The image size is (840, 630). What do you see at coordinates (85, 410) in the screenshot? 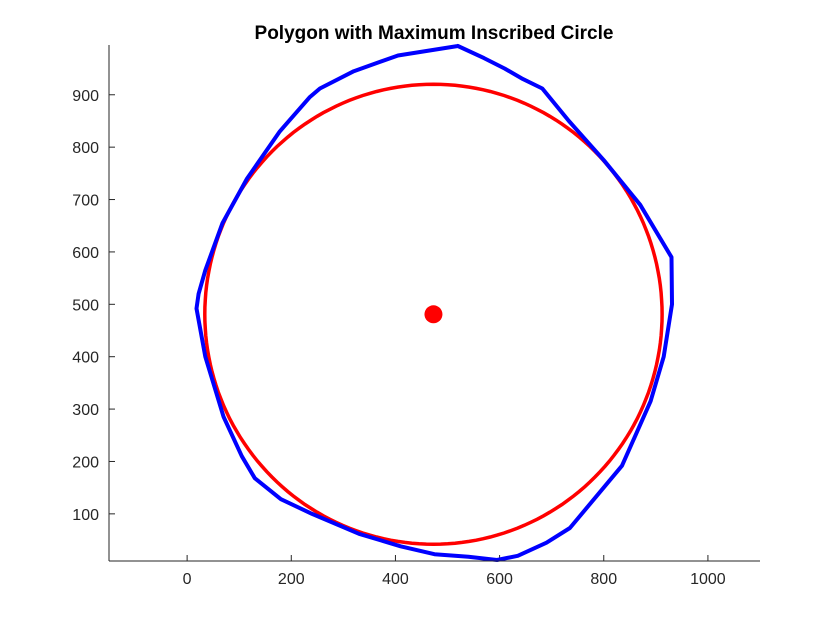
I see `y-tick-label: 300` at bounding box center [85, 410].